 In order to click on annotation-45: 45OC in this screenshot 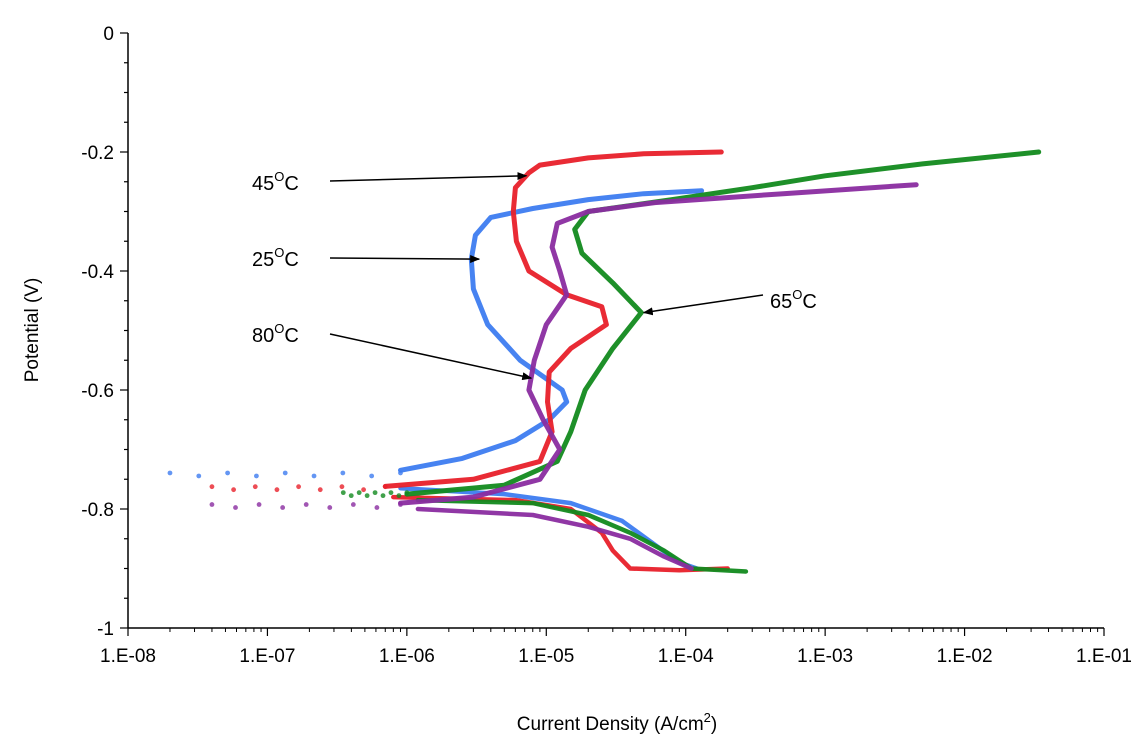, I will do `click(390, 182)`.